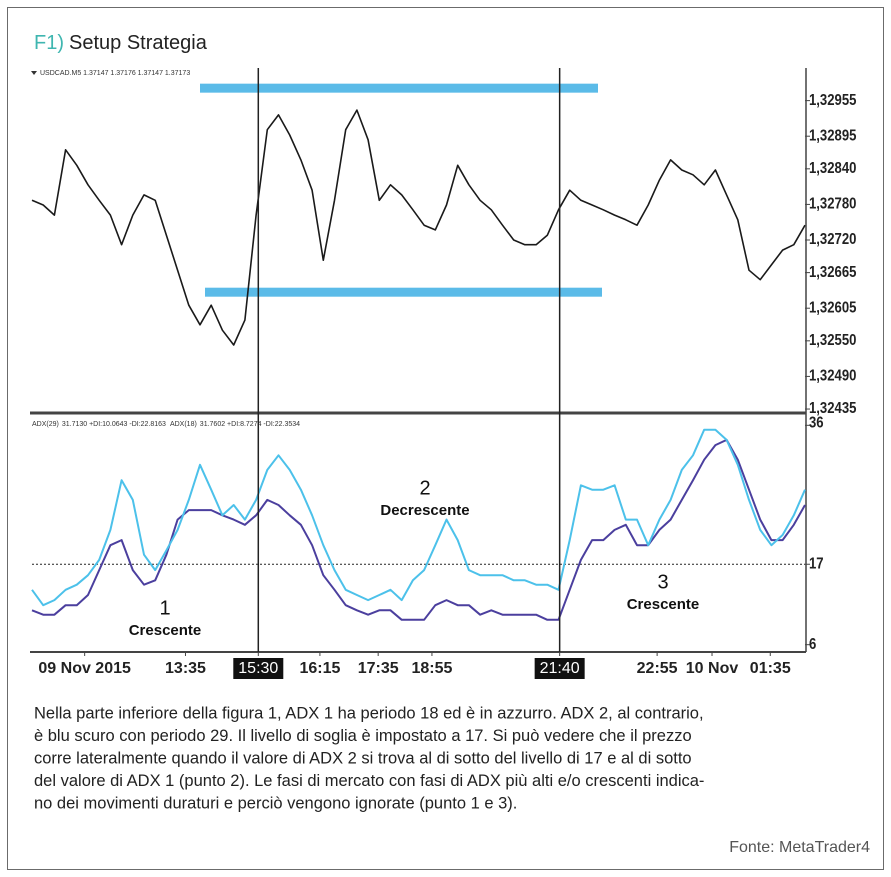  What do you see at coordinates (662, 582) in the screenshot?
I see `annotation-number: 3` at bounding box center [662, 582].